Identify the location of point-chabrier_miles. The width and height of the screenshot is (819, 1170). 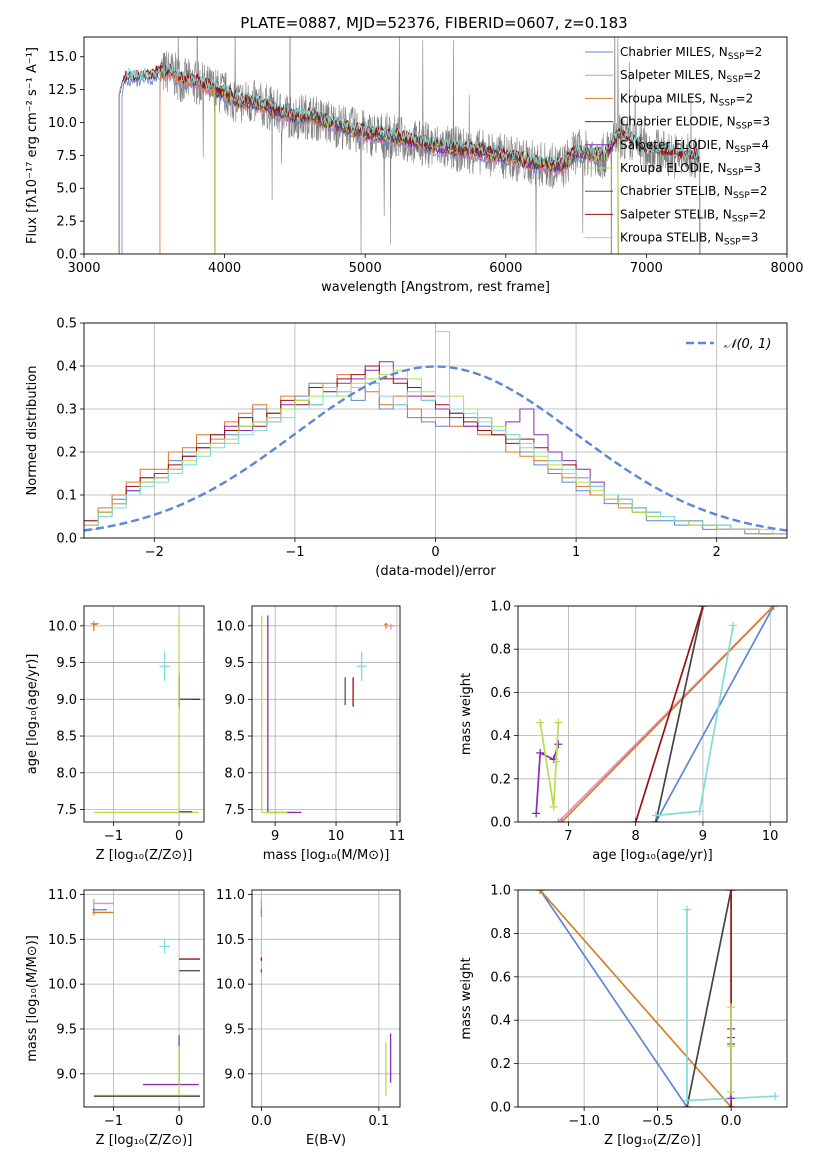
(99, 909).